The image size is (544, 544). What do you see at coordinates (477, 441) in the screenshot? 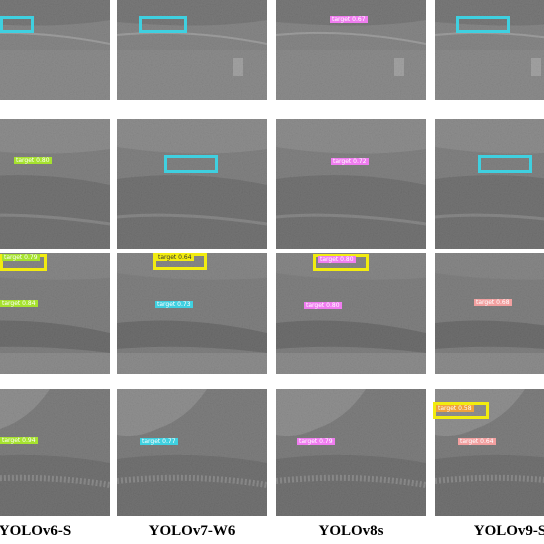
I see `detection-label-r4-c4-b: target 0.64` at bounding box center [477, 441].